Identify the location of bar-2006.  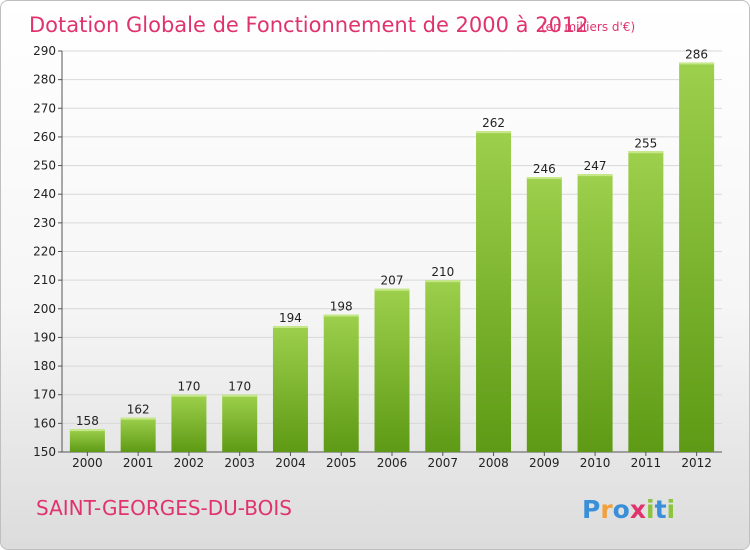
(392, 370).